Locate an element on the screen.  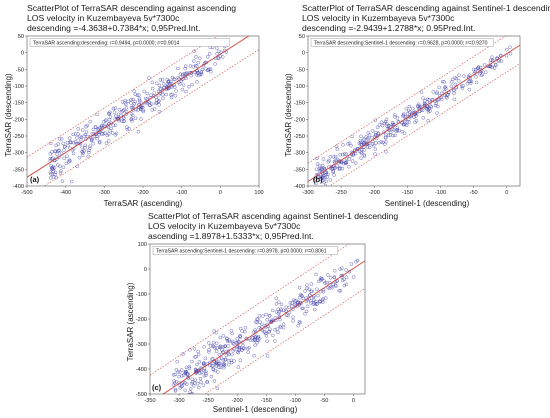
panel-b-y-tick-label: -250 is located at coordinates (299, 137).